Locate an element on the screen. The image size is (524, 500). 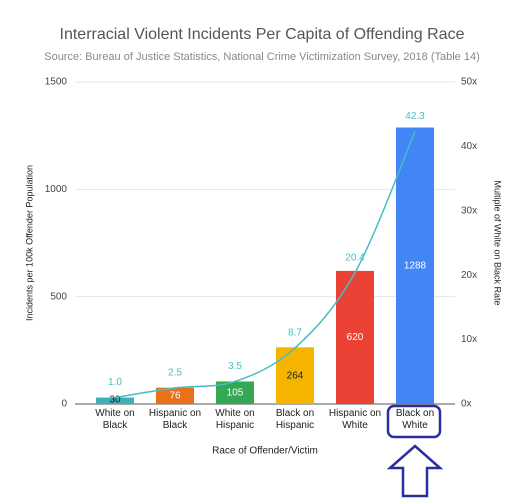
x-axis-title: Race of Offender/Victim is located at coordinates (265, 451).